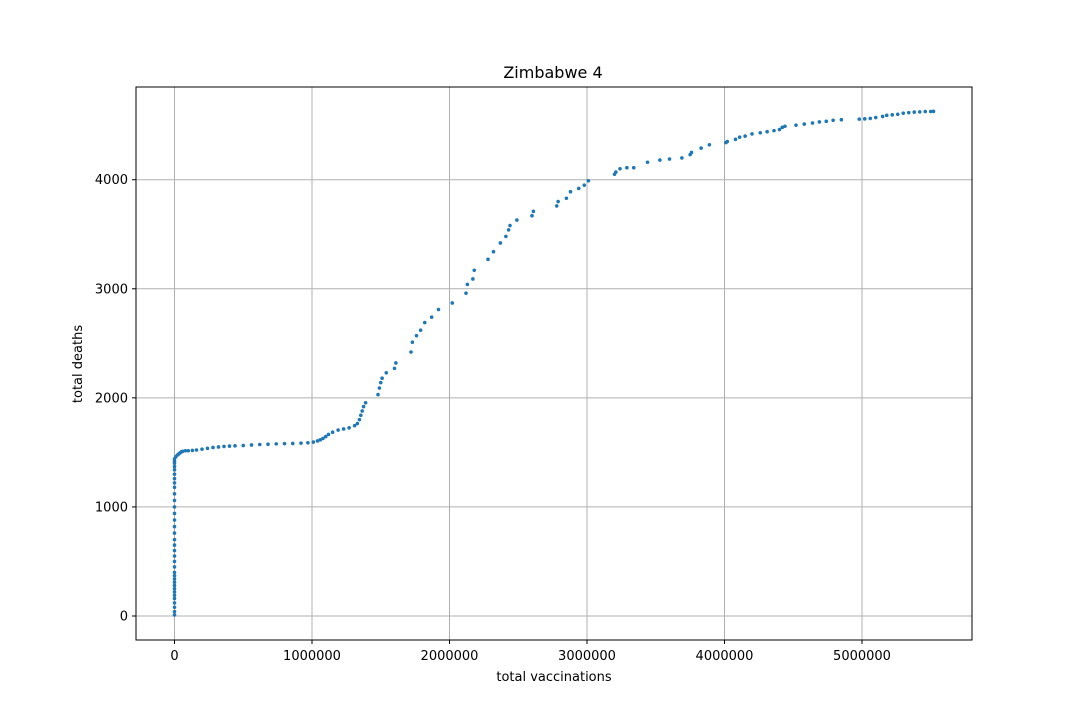  What do you see at coordinates (862, 656) in the screenshot?
I see `x-tick-label: 5000000` at bounding box center [862, 656].